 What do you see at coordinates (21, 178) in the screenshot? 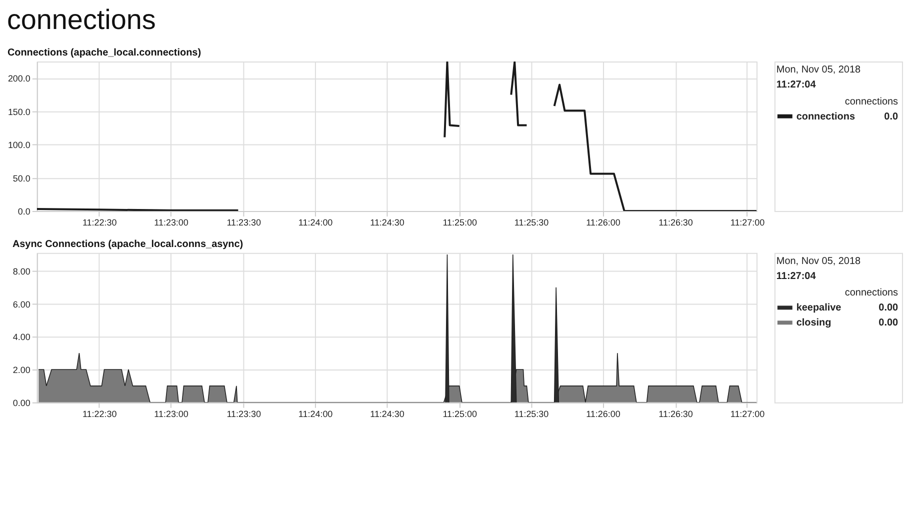
I see `y-tick-label: 50.0` at bounding box center [21, 178].